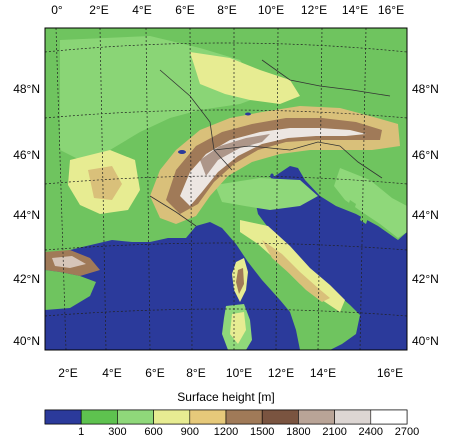 The image size is (453, 442). I want to click on bottom-tick-label: 16°E, so click(390, 373).